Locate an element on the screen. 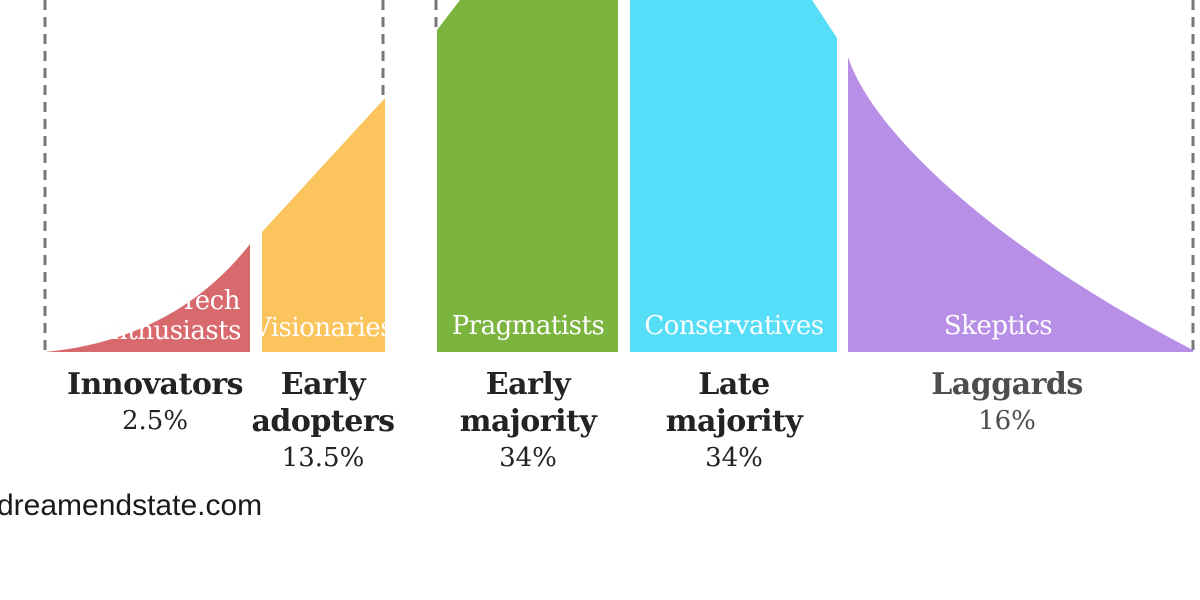 This screenshot has width=1200, height=600. segment-innovators-area is located at coordinates (147, 298).